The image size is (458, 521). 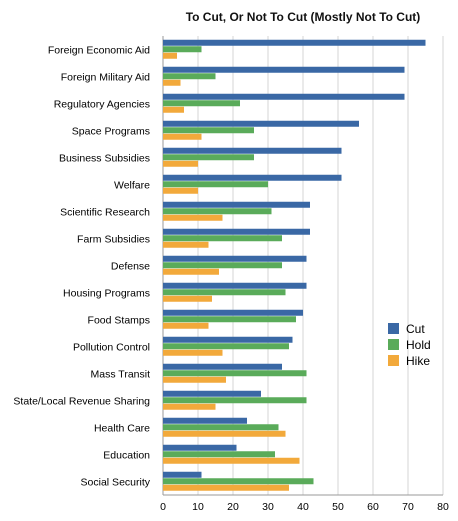 I want to click on legend: Cut Hold Hike, so click(x=409, y=345).